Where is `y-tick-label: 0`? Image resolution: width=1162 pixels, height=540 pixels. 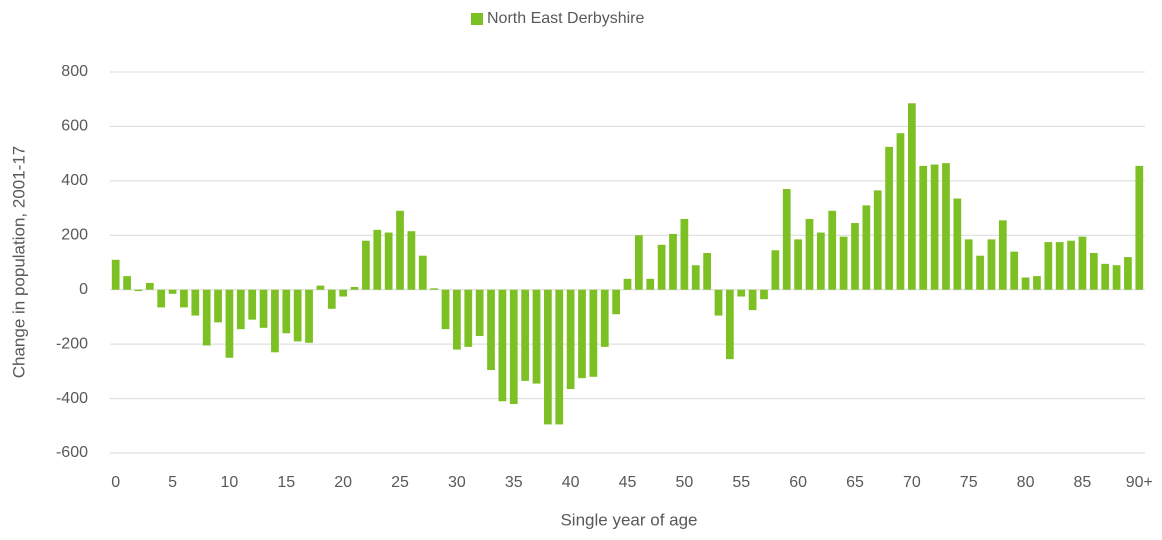 y-tick-label: 0 is located at coordinates (83, 289).